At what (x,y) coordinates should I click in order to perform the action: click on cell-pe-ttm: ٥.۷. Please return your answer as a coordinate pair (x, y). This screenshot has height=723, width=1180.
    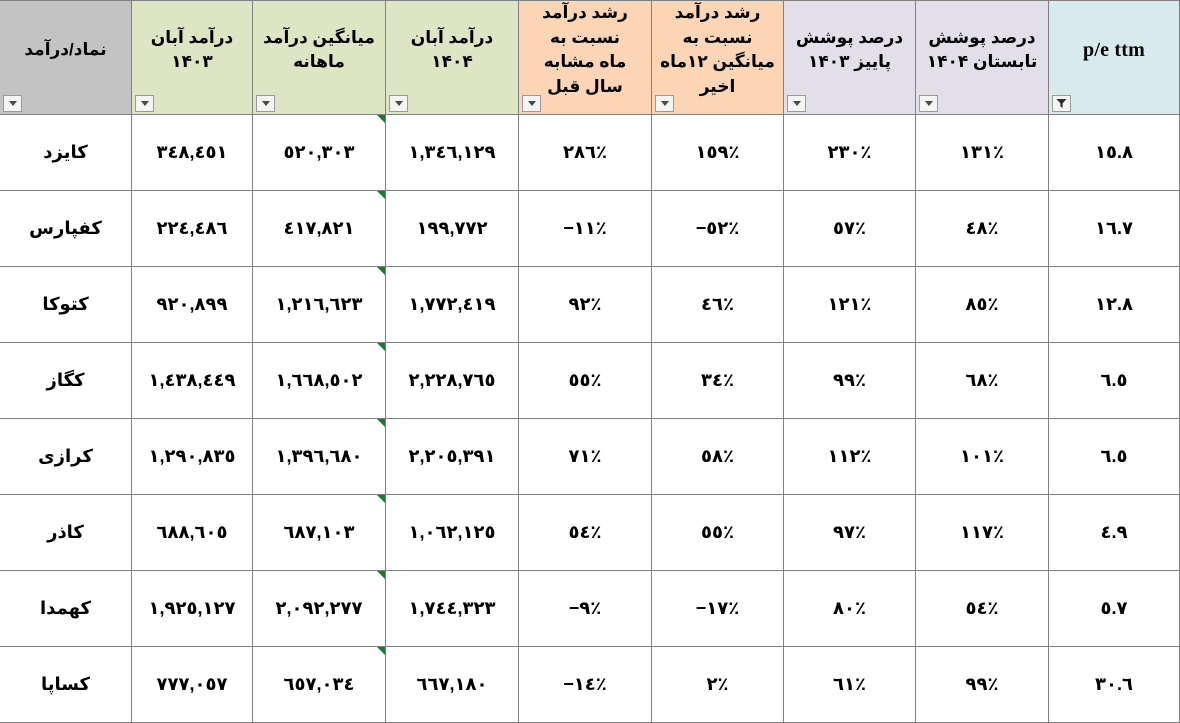
    Looking at the image, I should click on (1114, 608).